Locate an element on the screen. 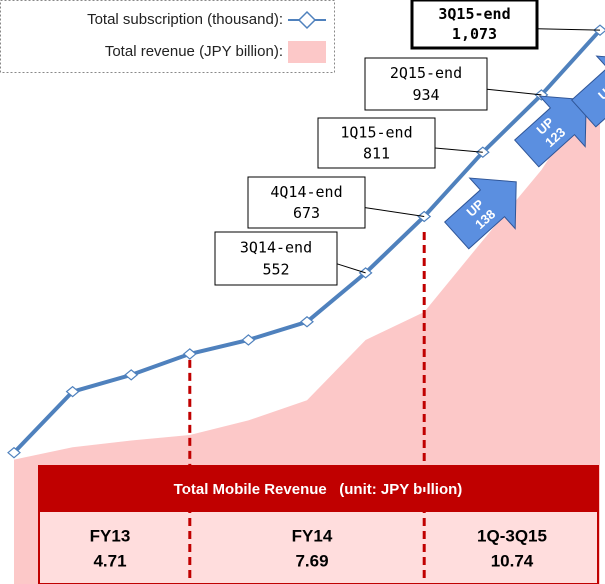 The height and width of the screenshot is (584, 605). up-arrow: UP is located at coordinates (588, 91).